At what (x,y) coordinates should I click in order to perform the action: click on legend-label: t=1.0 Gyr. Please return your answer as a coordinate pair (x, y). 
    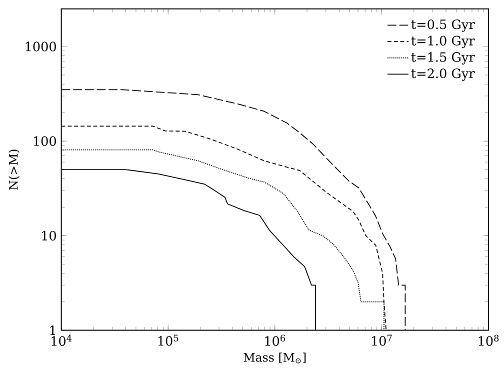
    Looking at the image, I should click on (443, 42).